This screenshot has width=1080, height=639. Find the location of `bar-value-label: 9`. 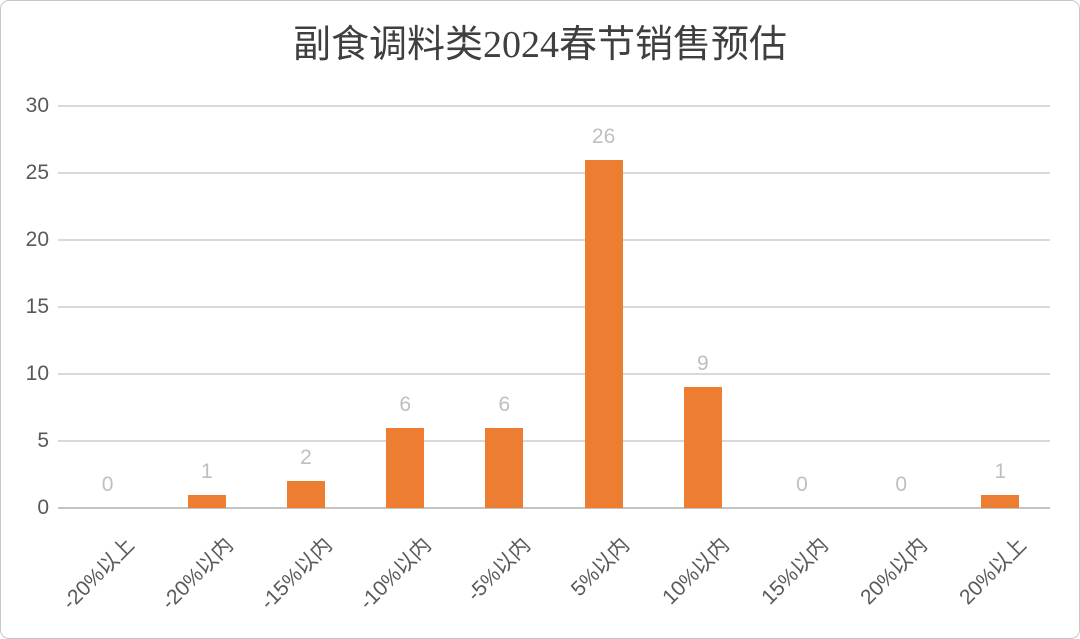

bar-value-label: 9 is located at coordinates (702, 364).